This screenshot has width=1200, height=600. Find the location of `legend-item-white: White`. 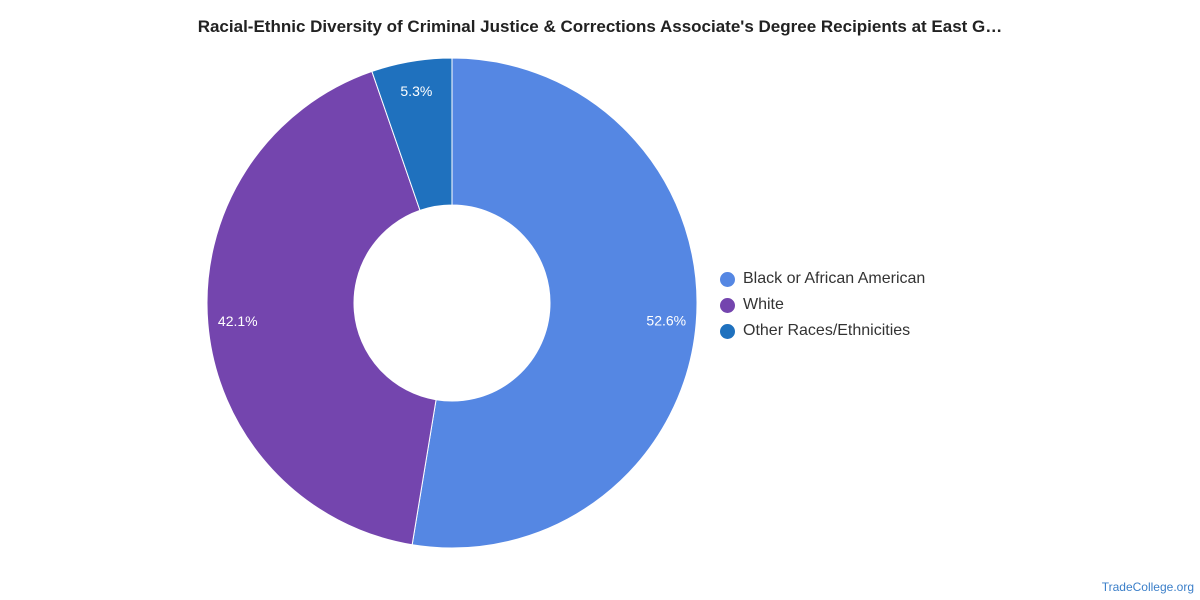

legend-item-white: White is located at coordinates (822, 305).